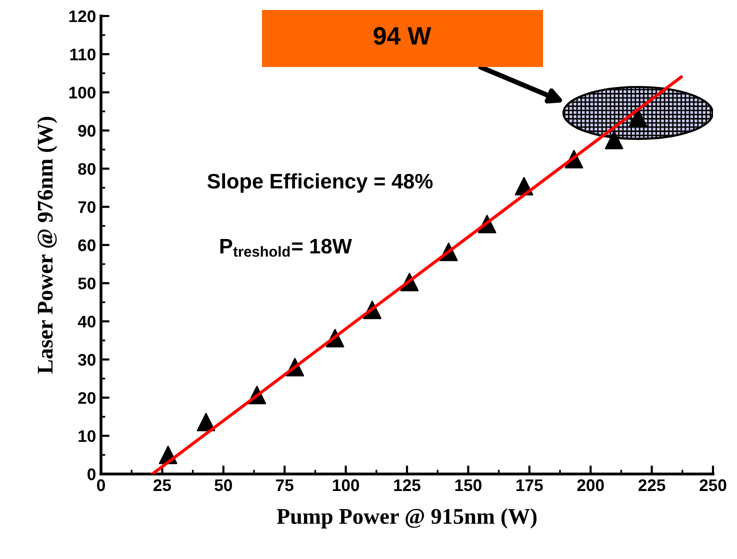 The width and height of the screenshot is (737, 559). Describe the element at coordinates (87, 436) in the screenshot. I see `y-tick-label: 10` at that location.